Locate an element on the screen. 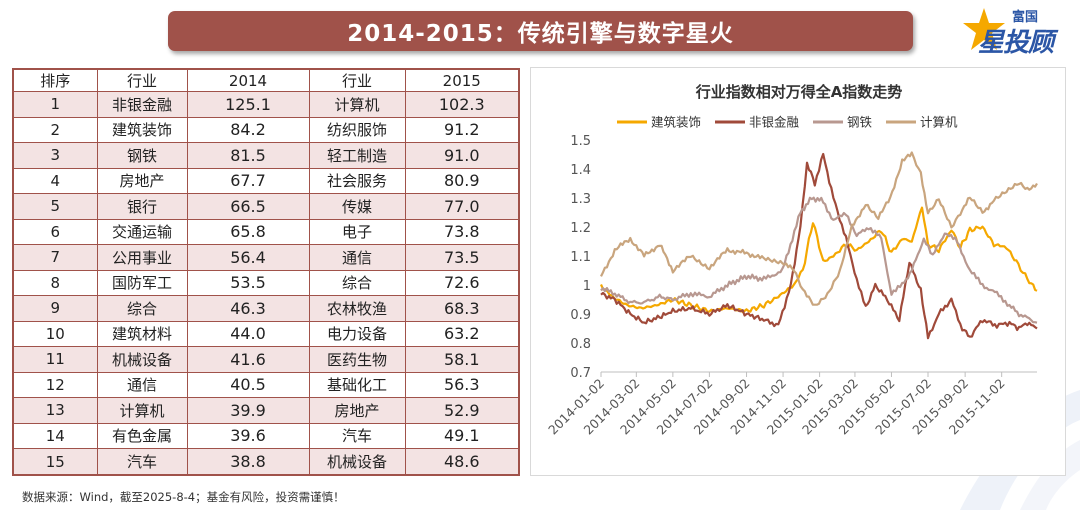  table-row: 11 机械设备 41.6 医药生物 58.1 is located at coordinates (266, 359).